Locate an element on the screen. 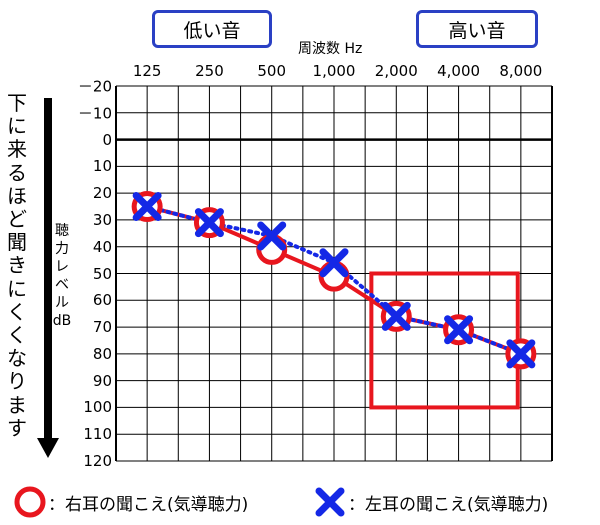 The image size is (600, 525). y-tick-label: －10 is located at coordinates (94, 113).